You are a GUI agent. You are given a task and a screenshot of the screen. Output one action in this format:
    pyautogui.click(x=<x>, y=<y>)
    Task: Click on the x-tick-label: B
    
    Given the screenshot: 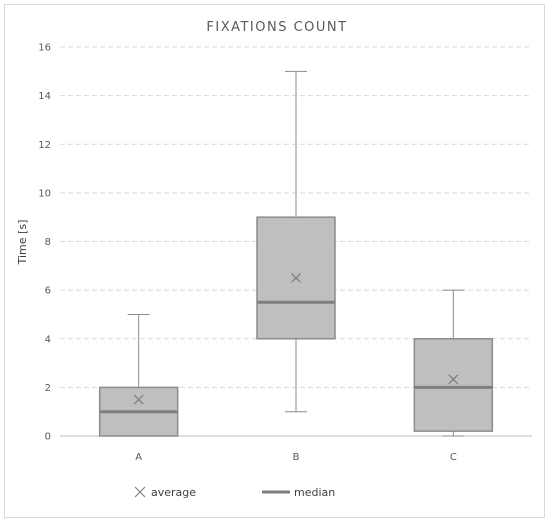 What is the action you would take?
    pyautogui.click(x=296, y=457)
    